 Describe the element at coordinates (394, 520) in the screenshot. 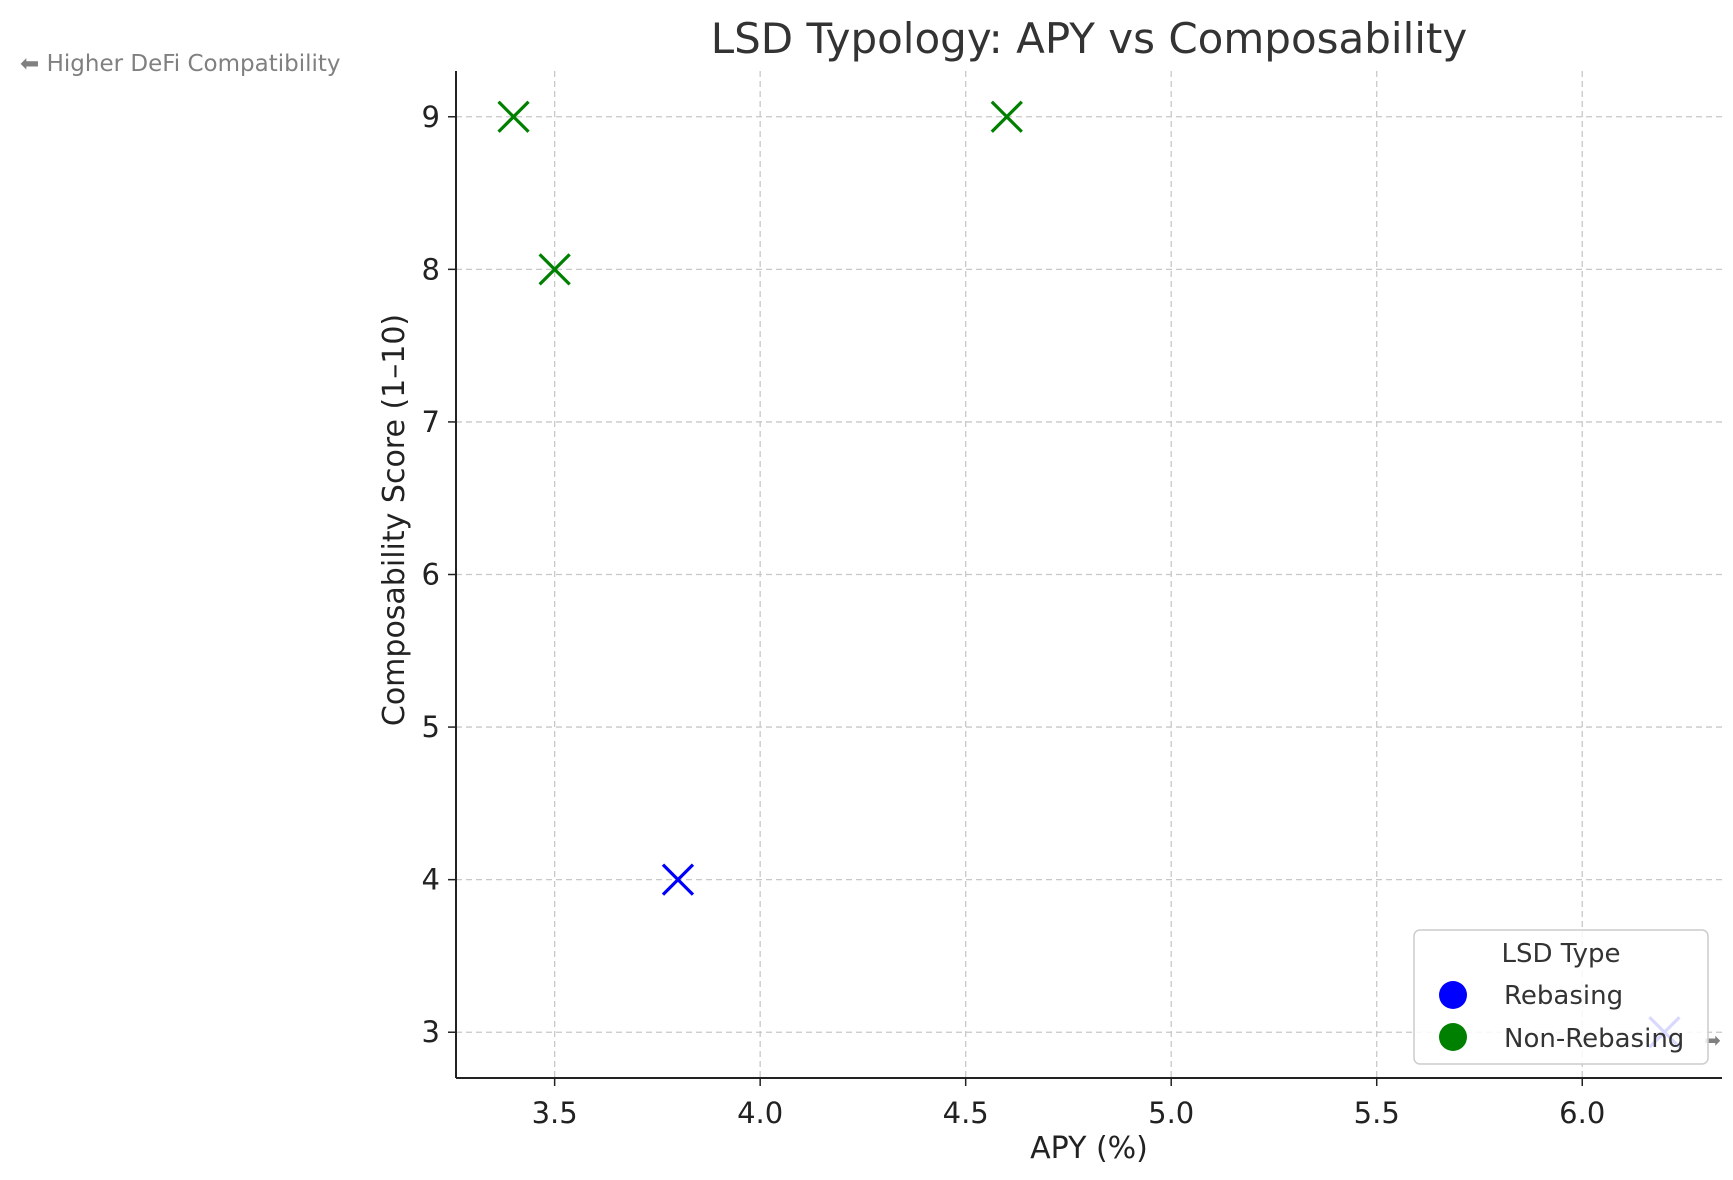

I see `y-axis-label: Composability Score (1–10)` at that location.